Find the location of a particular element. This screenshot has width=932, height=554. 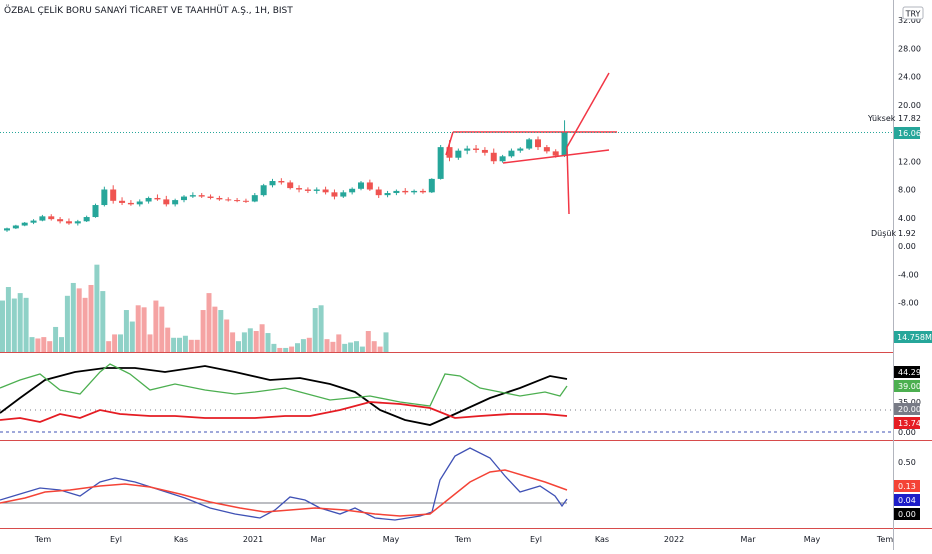

y-tick-label: 4.00 is located at coordinates (907, 218).